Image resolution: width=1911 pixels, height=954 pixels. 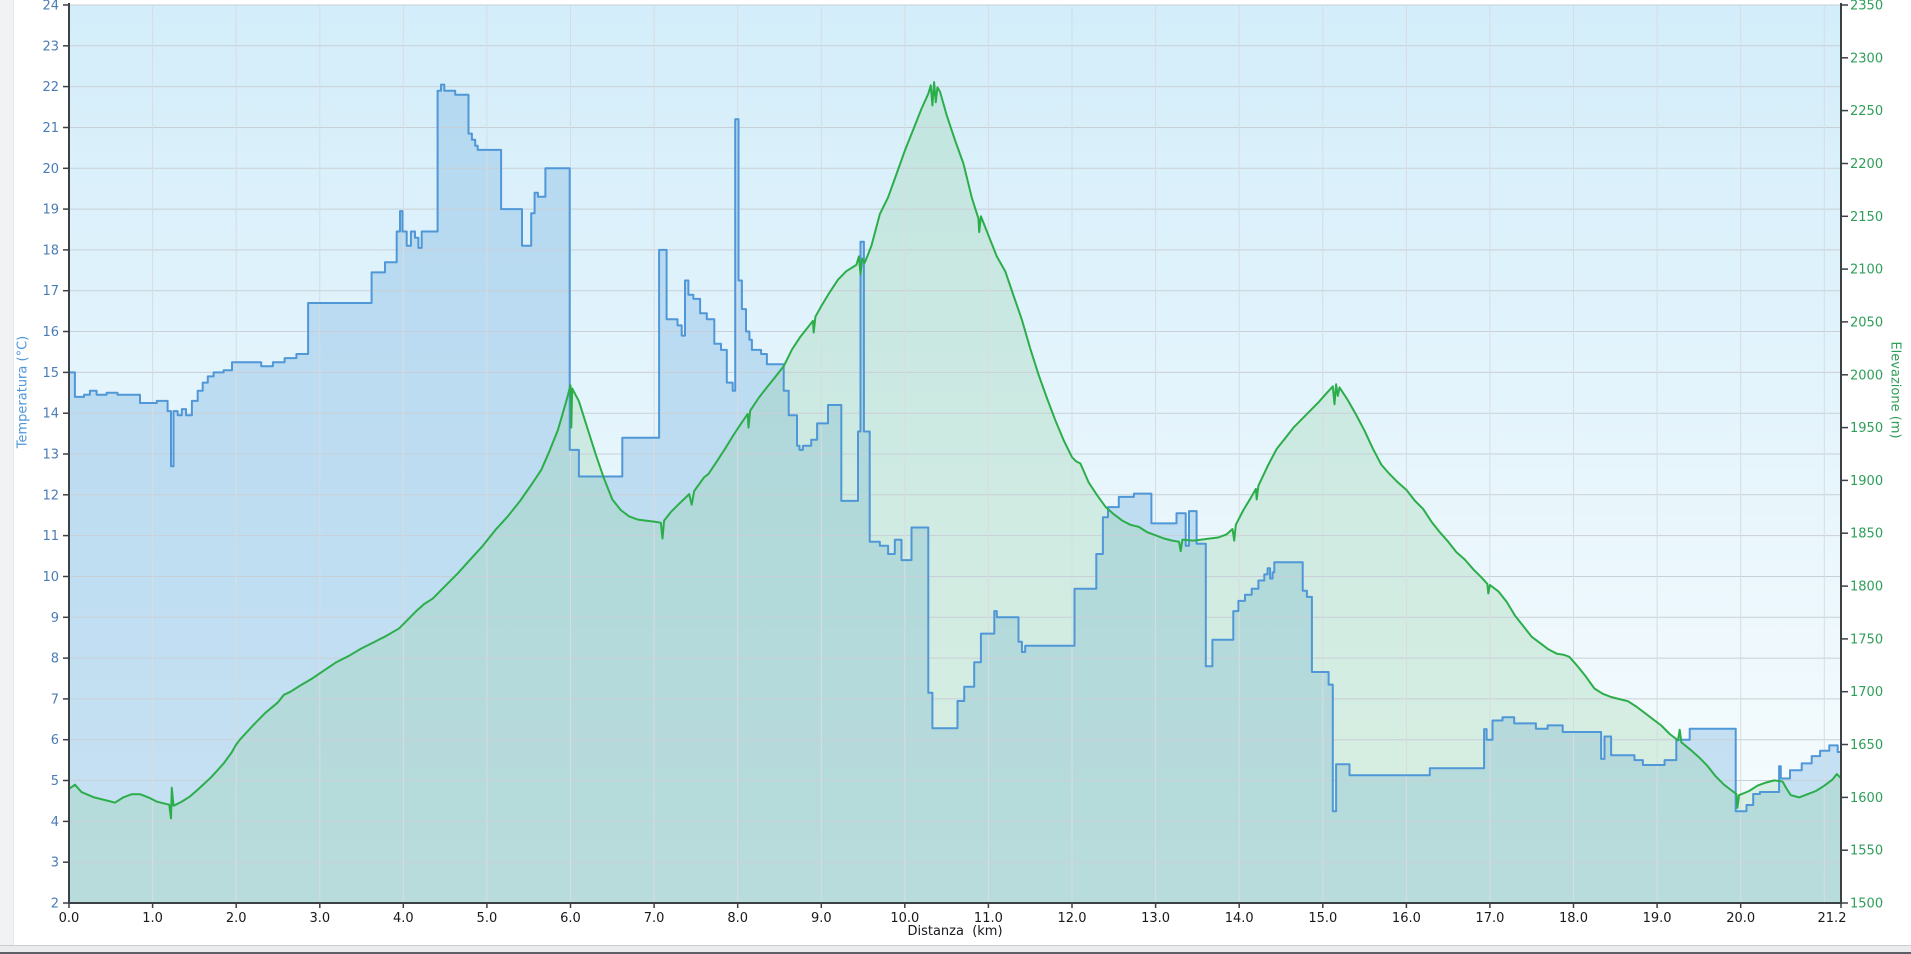 What do you see at coordinates (55, 618) in the screenshot?
I see `left-tick-label: 9` at bounding box center [55, 618].